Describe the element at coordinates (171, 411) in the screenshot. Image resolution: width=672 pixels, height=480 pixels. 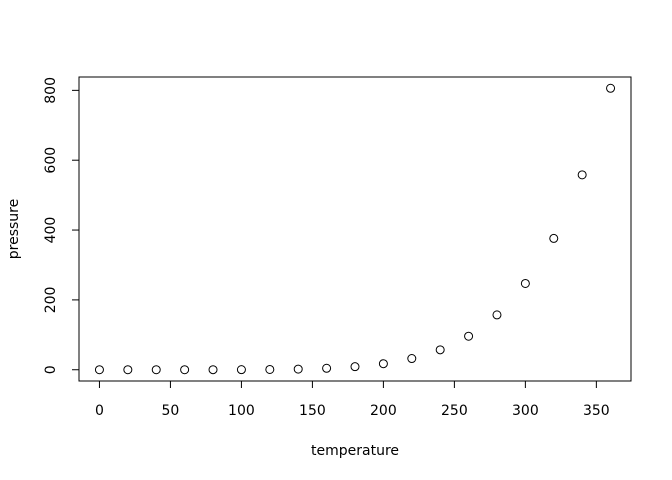
I see `x-tick-label: 50` at that location.